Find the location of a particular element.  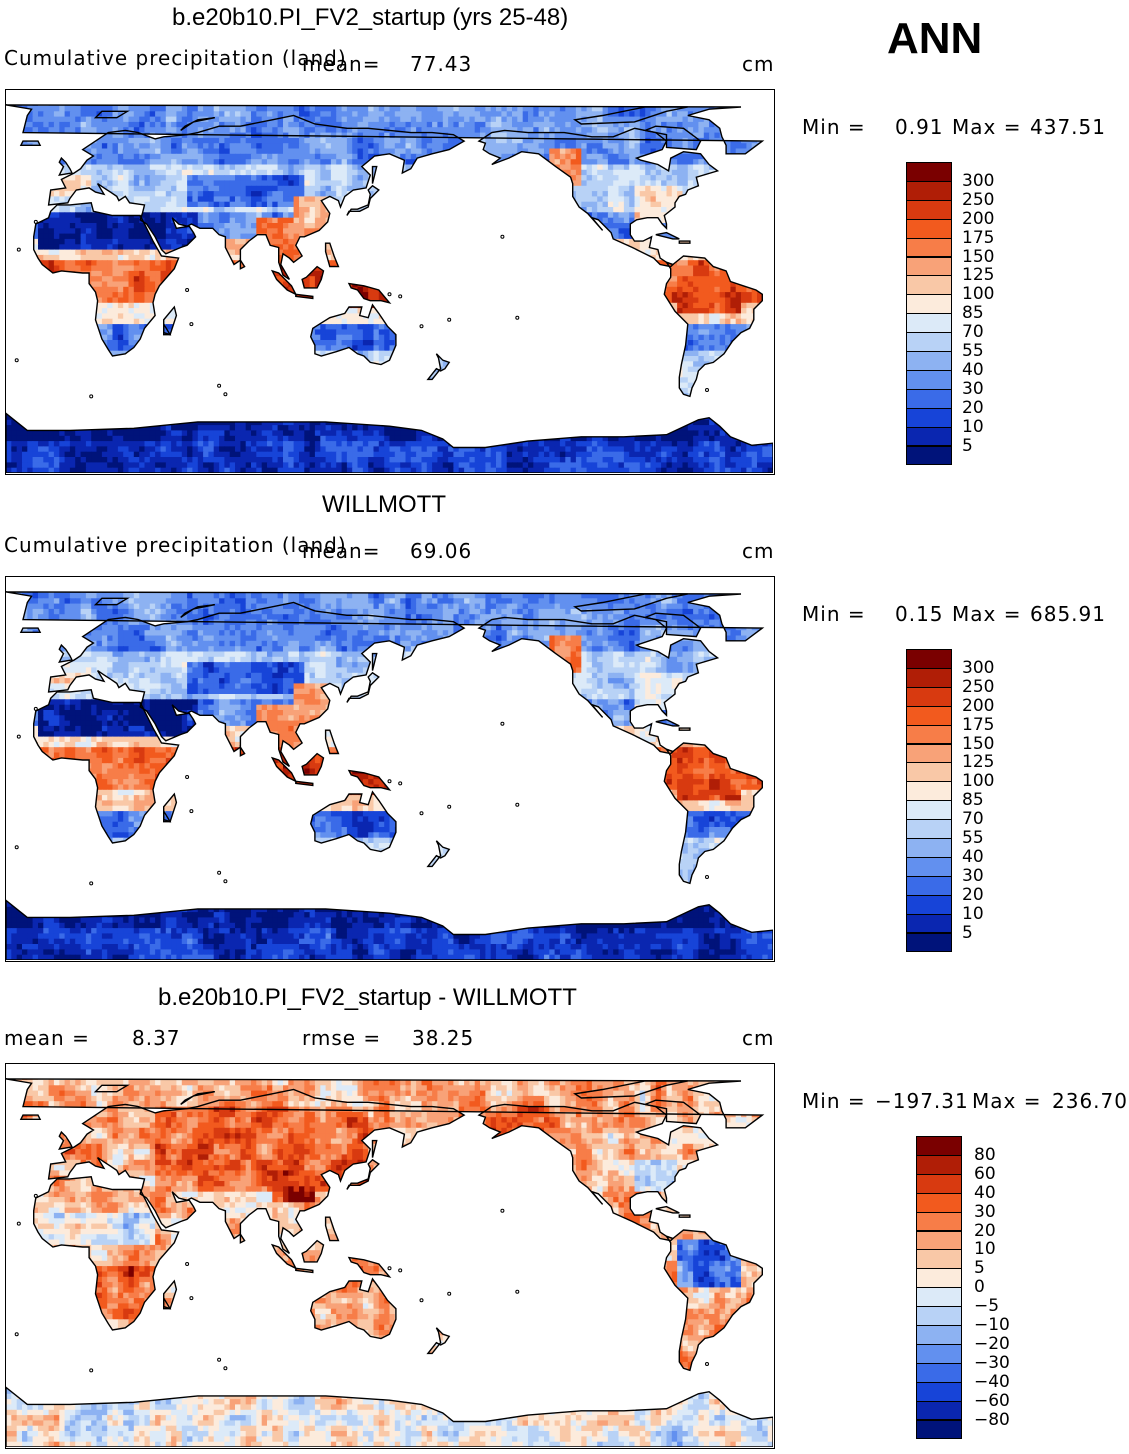

colorbar-tick-label: 80 is located at coordinates (985, 1155).